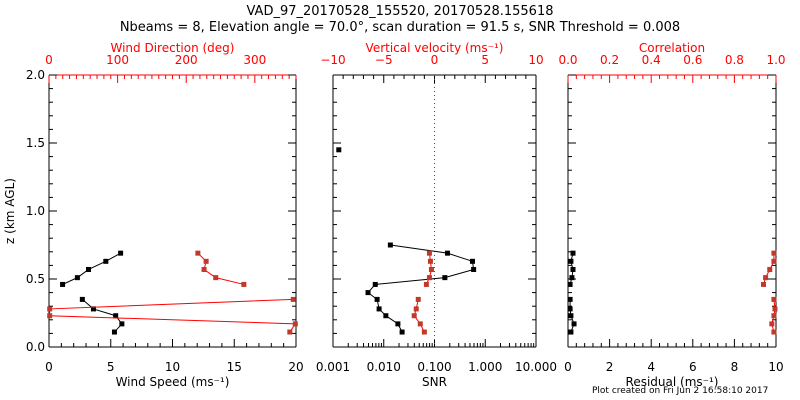  What do you see at coordinates (434, 367) in the screenshot?
I see `x-tick-label: 0.100` at bounding box center [434, 367].